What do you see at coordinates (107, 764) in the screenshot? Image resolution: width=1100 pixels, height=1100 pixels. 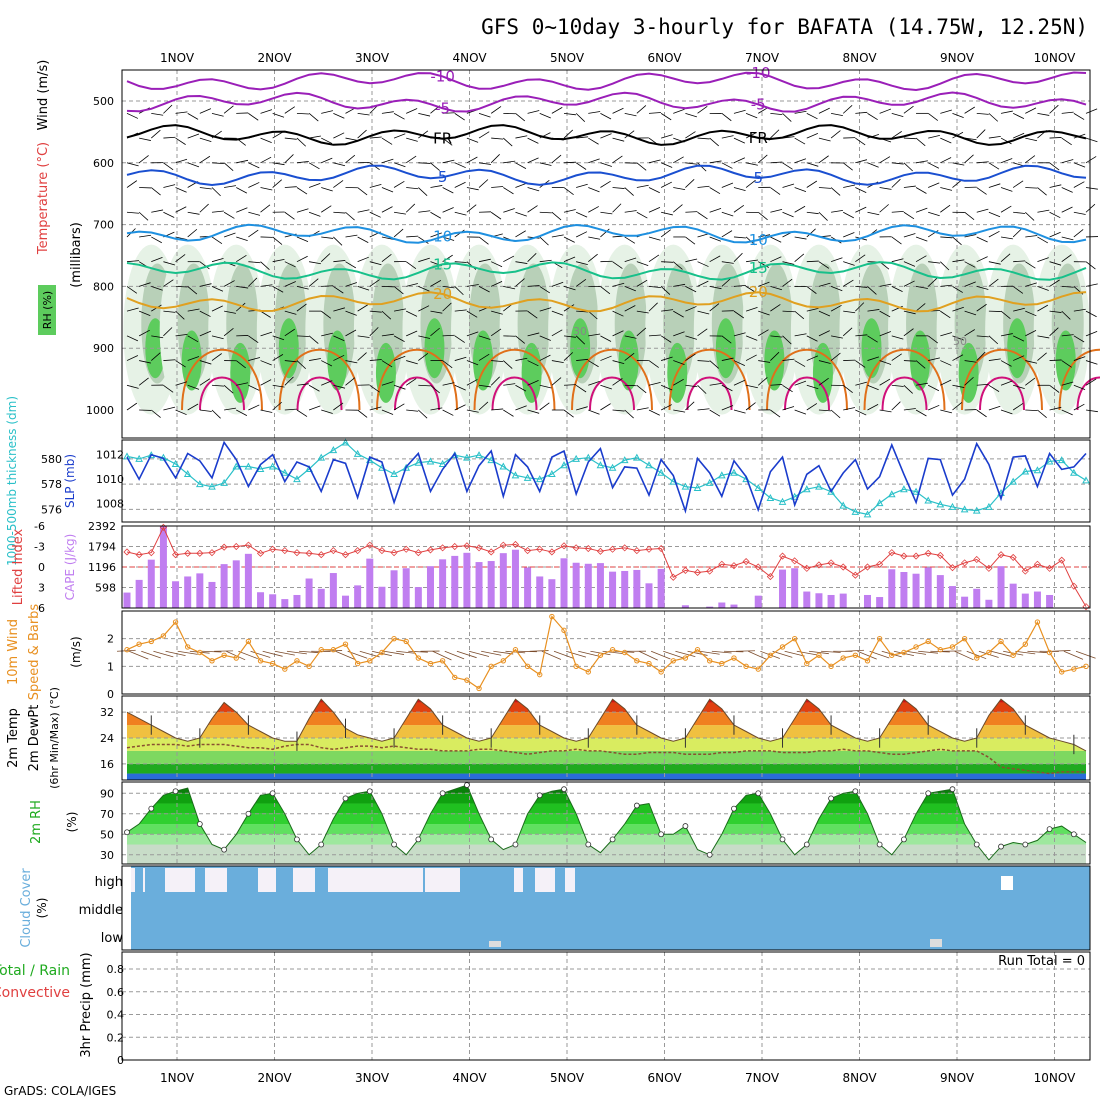 I see `temp-tick-label: 16` at bounding box center [107, 764].